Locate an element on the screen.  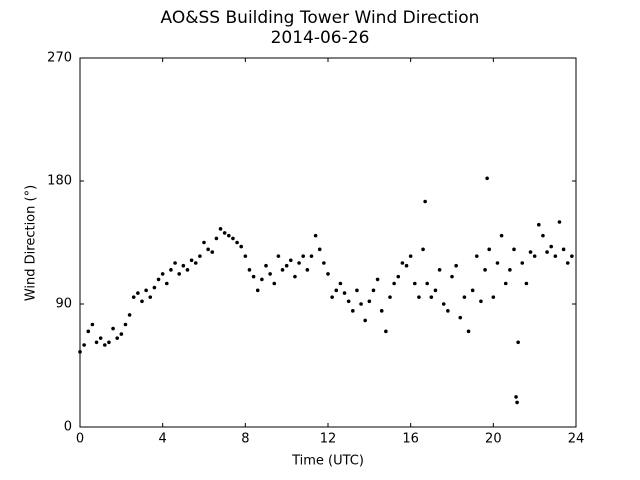
y-tick-label: 0 is located at coordinates (68, 427).